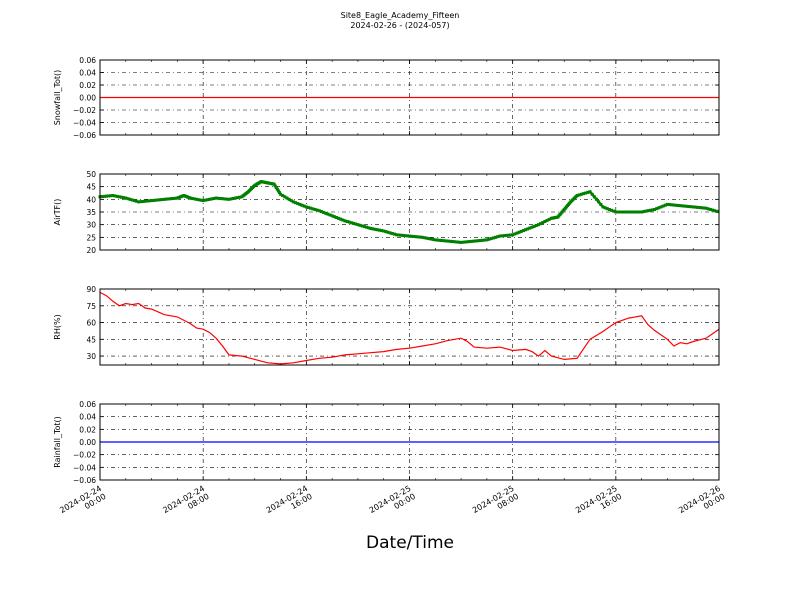 Image resolution: width=800 pixels, height=600 pixels. What do you see at coordinates (57, 326) in the screenshot?
I see `y-axis-label: RH(%)` at bounding box center [57, 326].